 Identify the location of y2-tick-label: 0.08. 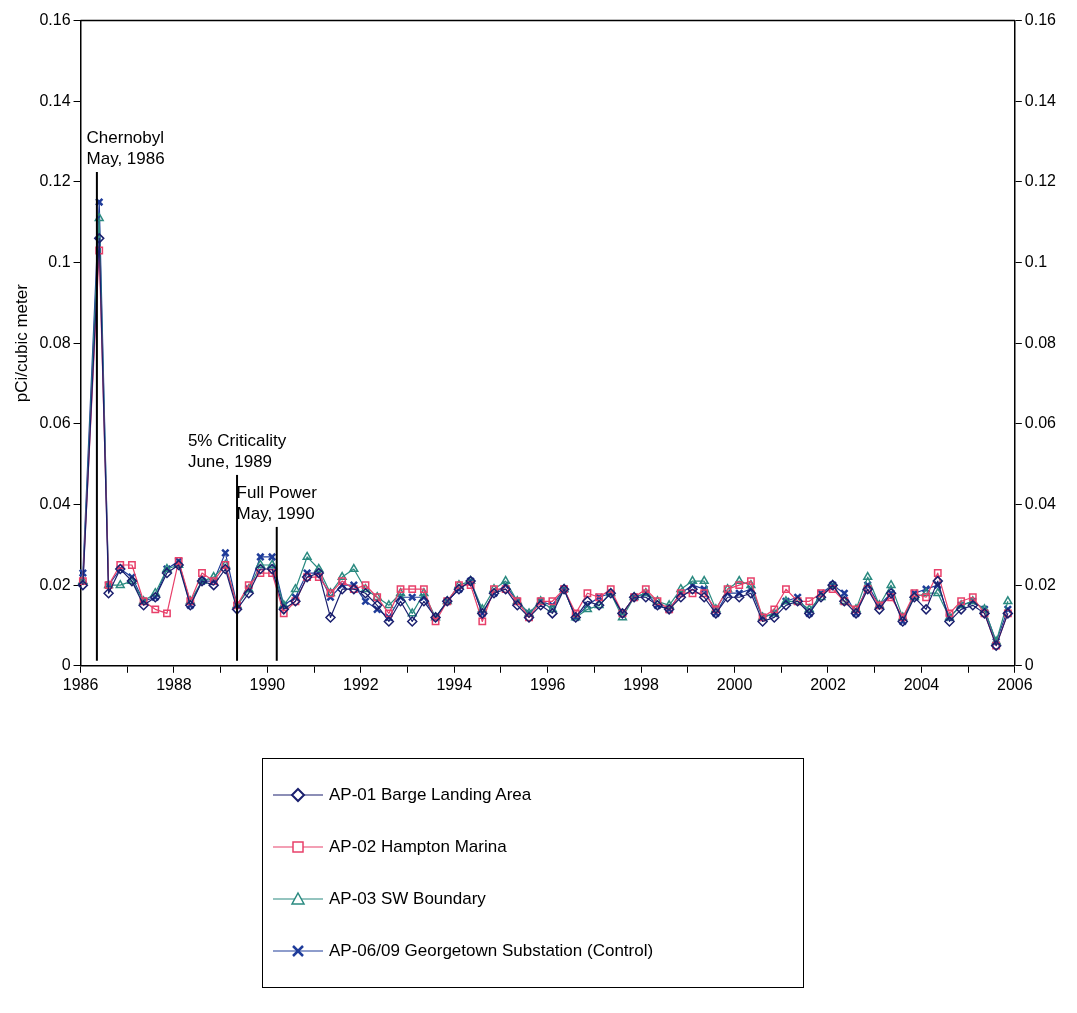
(1040, 342).